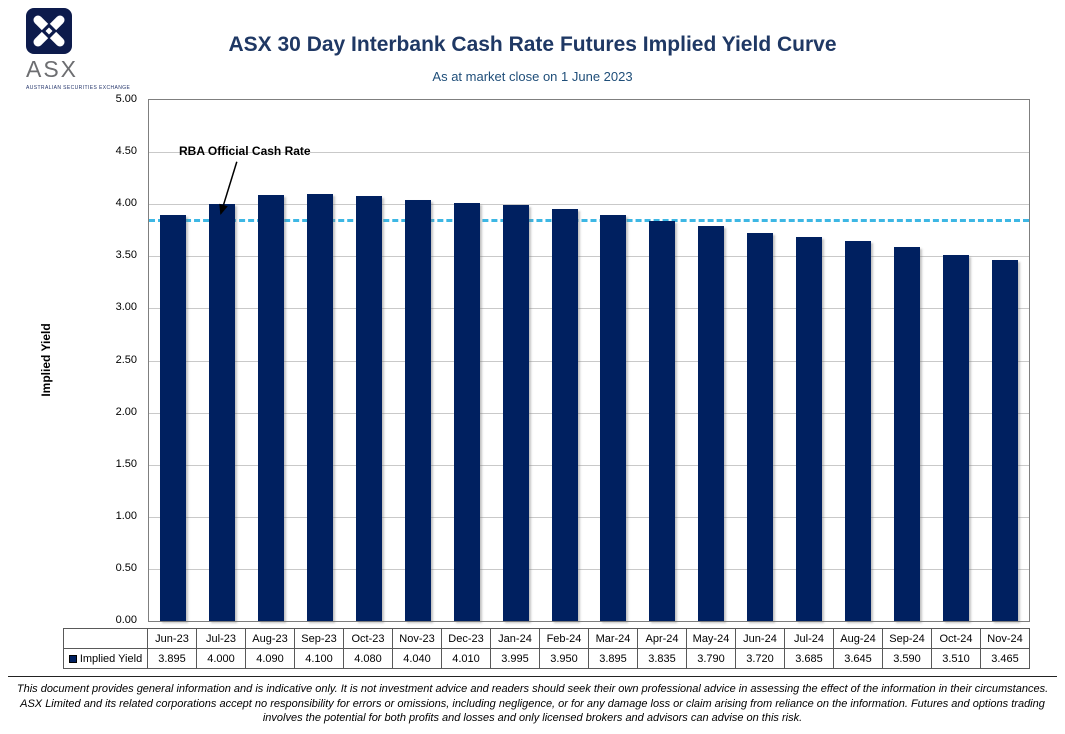 The height and width of the screenshot is (734, 1065). Describe the element at coordinates (515, 658) in the screenshot. I see `value-cell: 3.995` at that location.